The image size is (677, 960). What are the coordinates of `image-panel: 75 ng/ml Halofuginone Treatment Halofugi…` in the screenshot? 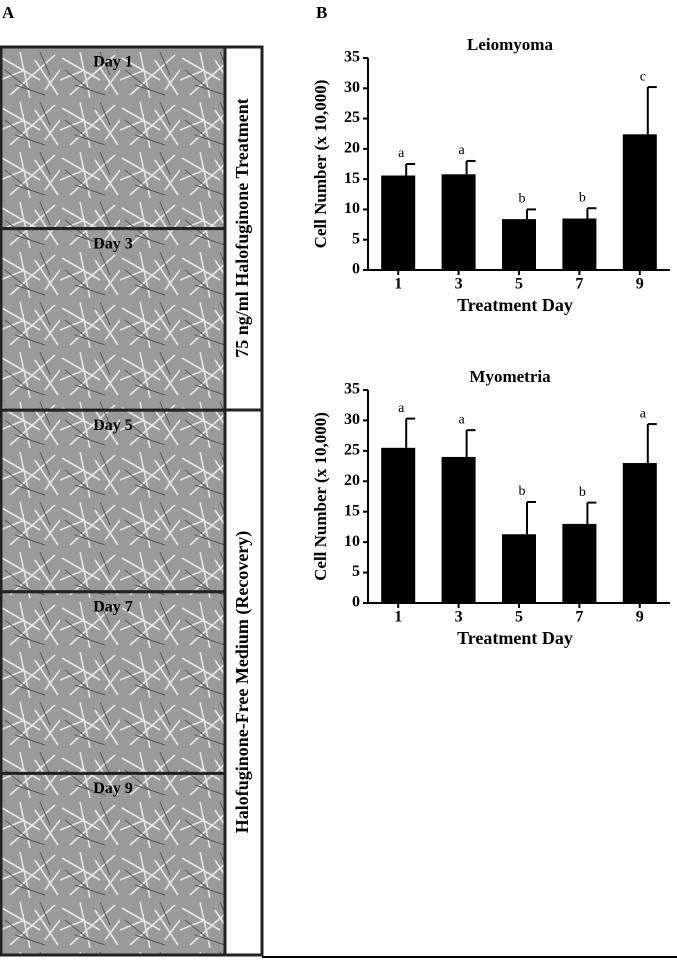 It's located at (243, 501).